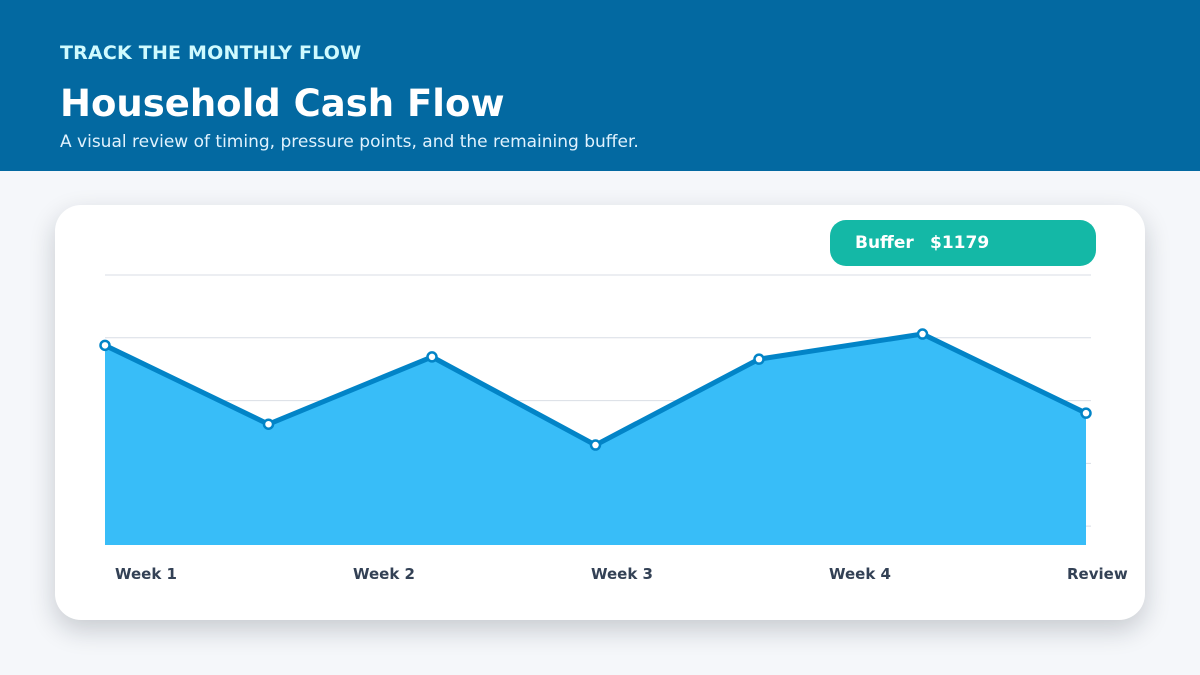 This screenshot has width=1200, height=675. Describe the element at coordinates (884, 243) in the screenshot. I see `buffer-badge-label: Buffer` at that location.